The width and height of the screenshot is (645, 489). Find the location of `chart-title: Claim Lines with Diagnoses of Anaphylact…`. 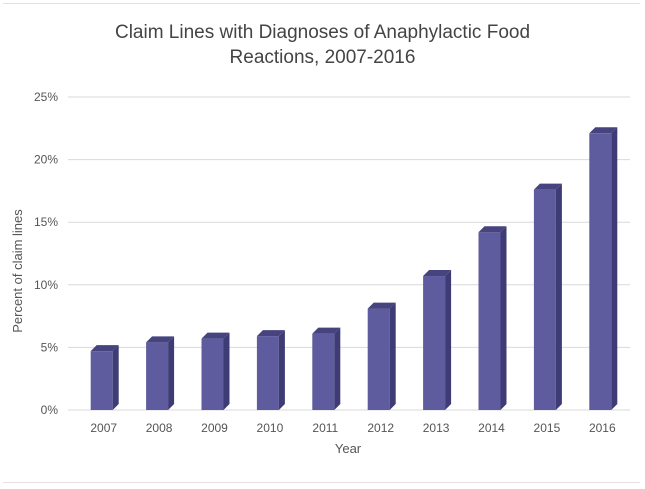

chart-title: Claim Lines with Diagnoses of Anaphylact… is located at coordinates (322, 45).